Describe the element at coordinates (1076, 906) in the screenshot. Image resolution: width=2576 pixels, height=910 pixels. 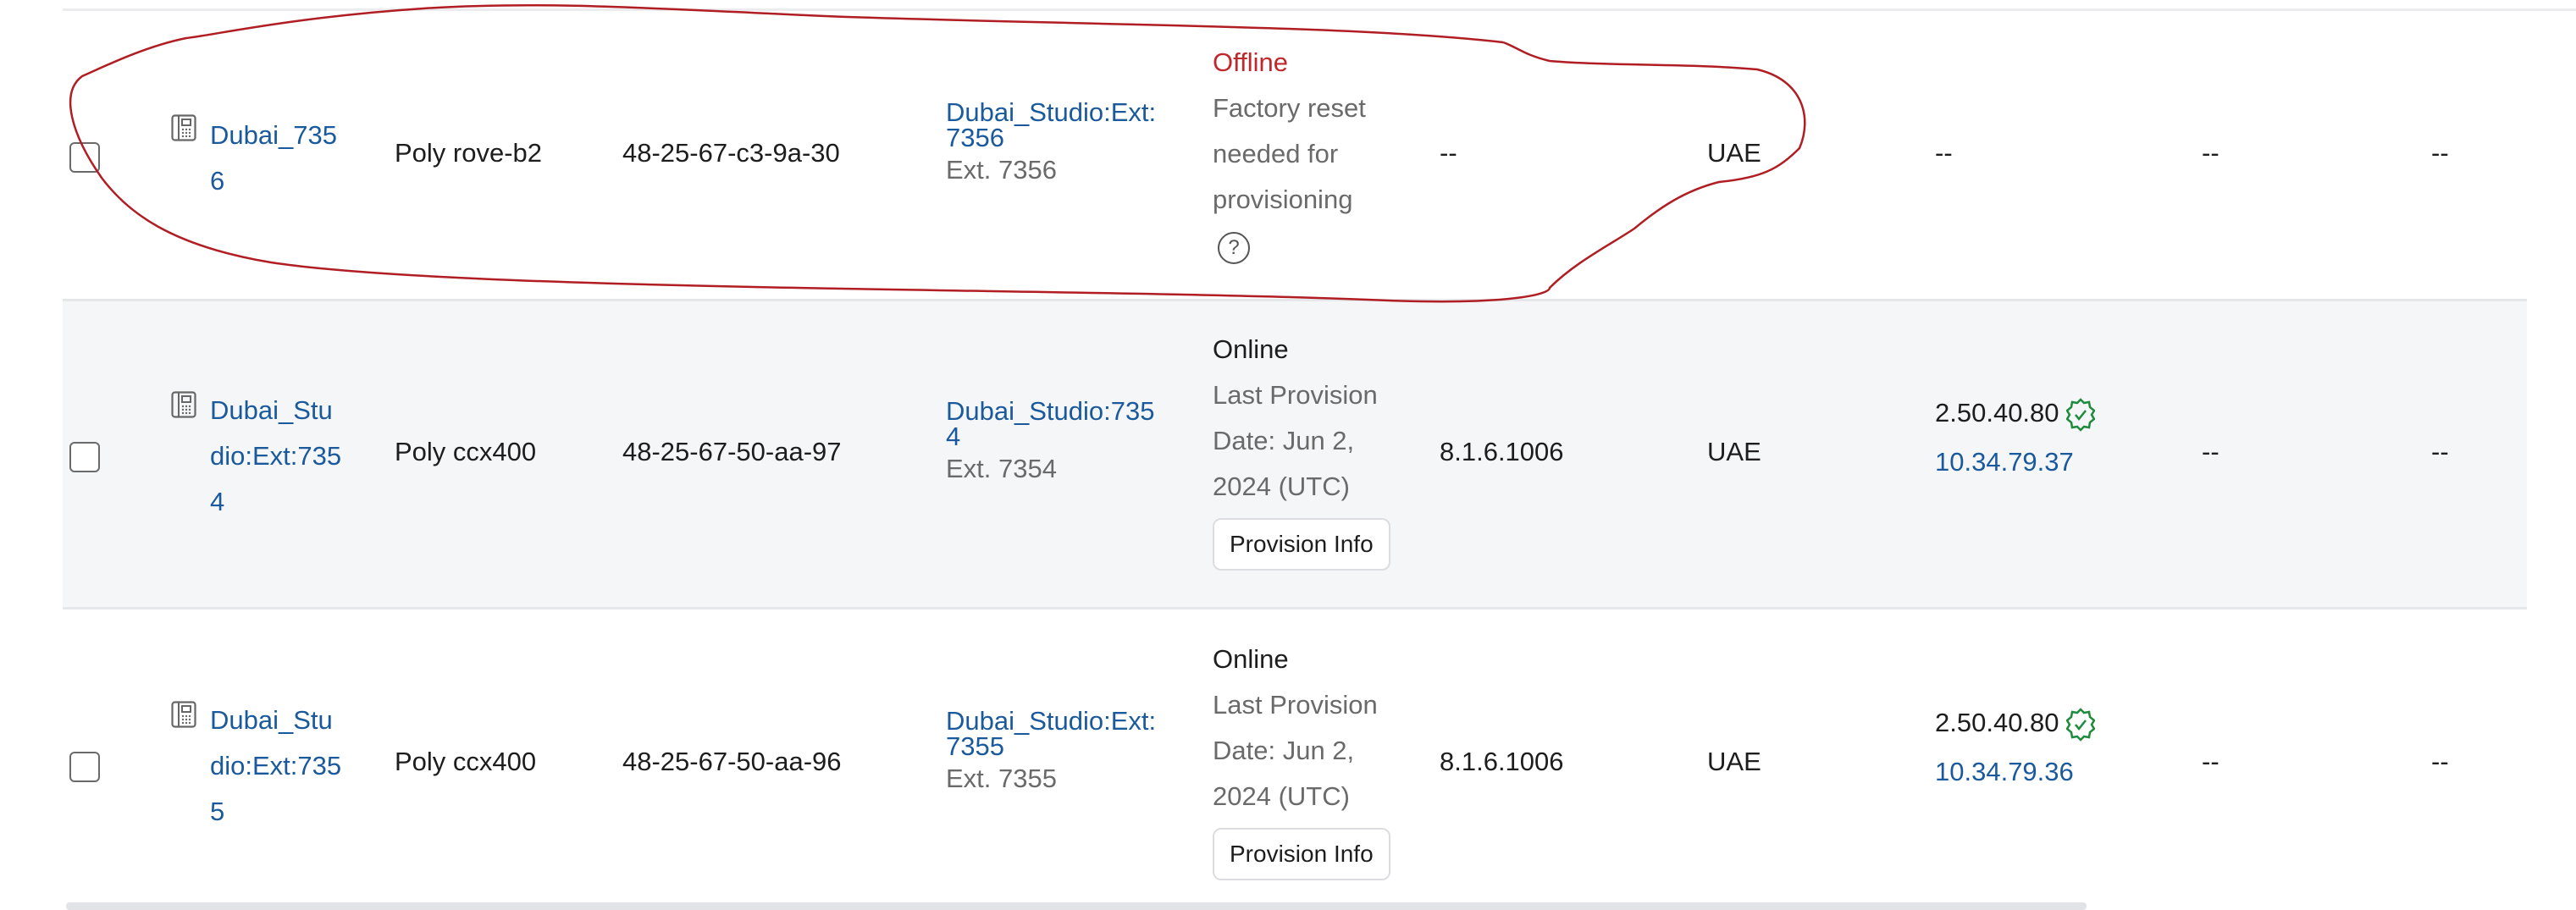
I see `horizontal-scrollbar` at that location.